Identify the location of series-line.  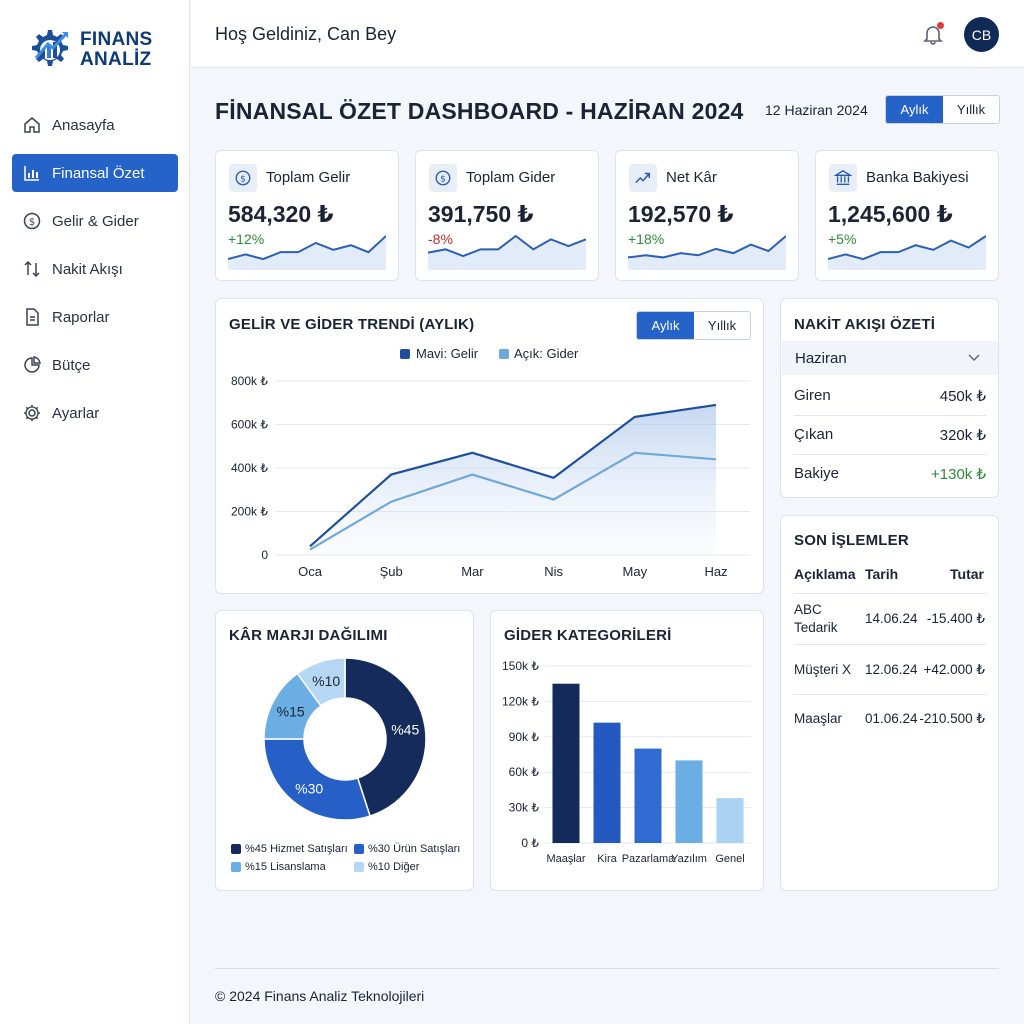
(513, 501).